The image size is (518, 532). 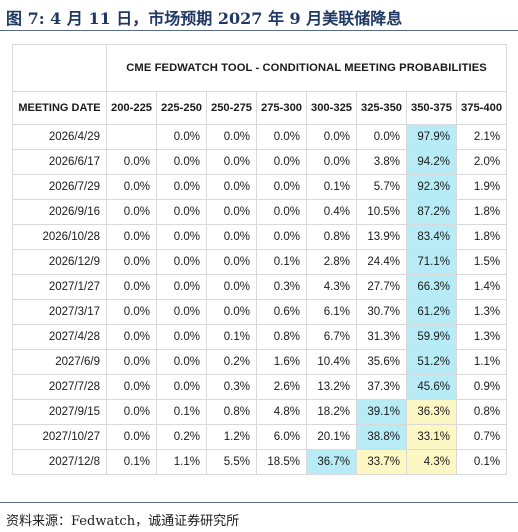 What do you see at coordinates (481, 237) in the screenshot?
I see `probability-cell: 1.8%` at bounding box center [481, 237].